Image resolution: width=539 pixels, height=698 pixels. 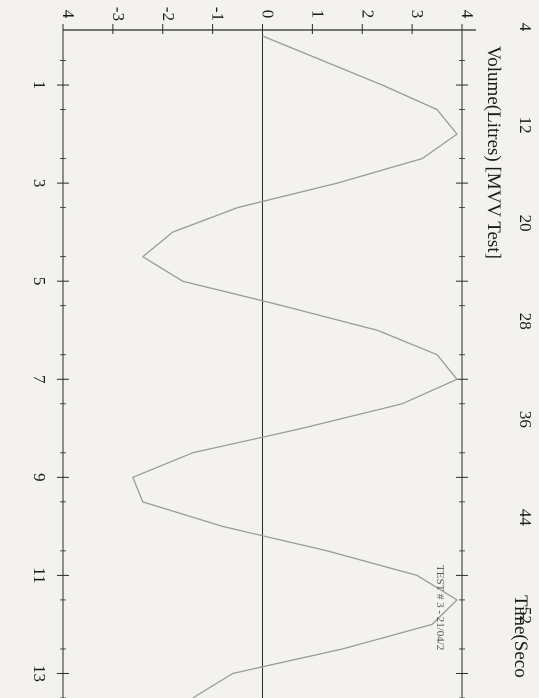 I want to click on time-tick-label-bottom: 3, so click(x=39, y=183).